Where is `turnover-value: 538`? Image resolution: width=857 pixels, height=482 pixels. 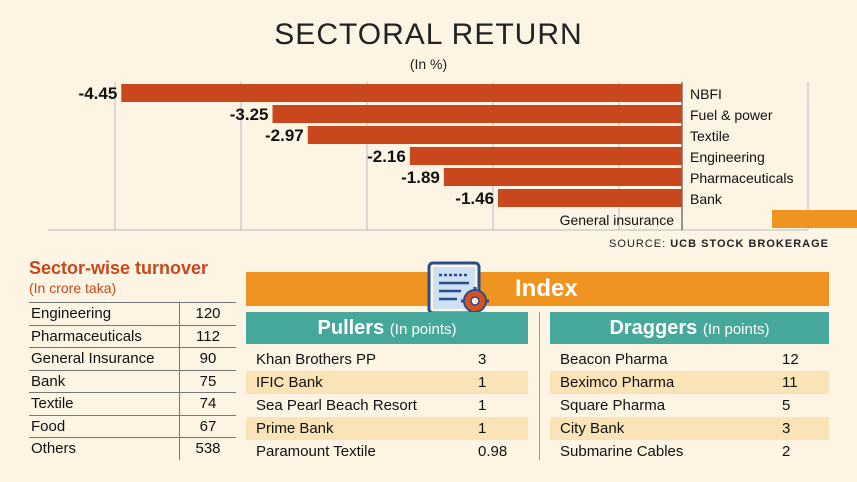 turnover-value: 538 is located at coordinates (207, 448).